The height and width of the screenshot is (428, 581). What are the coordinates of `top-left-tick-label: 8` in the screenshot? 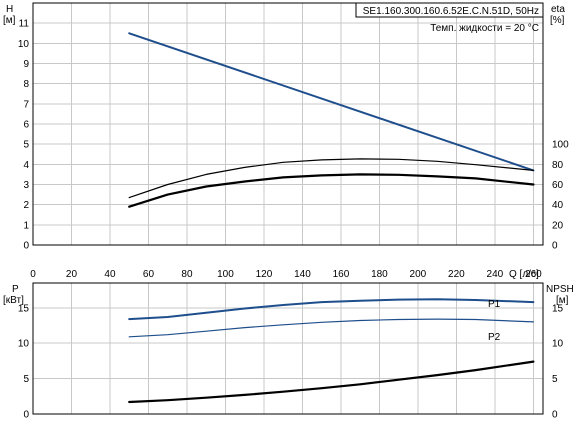 It's located at (26, 84).